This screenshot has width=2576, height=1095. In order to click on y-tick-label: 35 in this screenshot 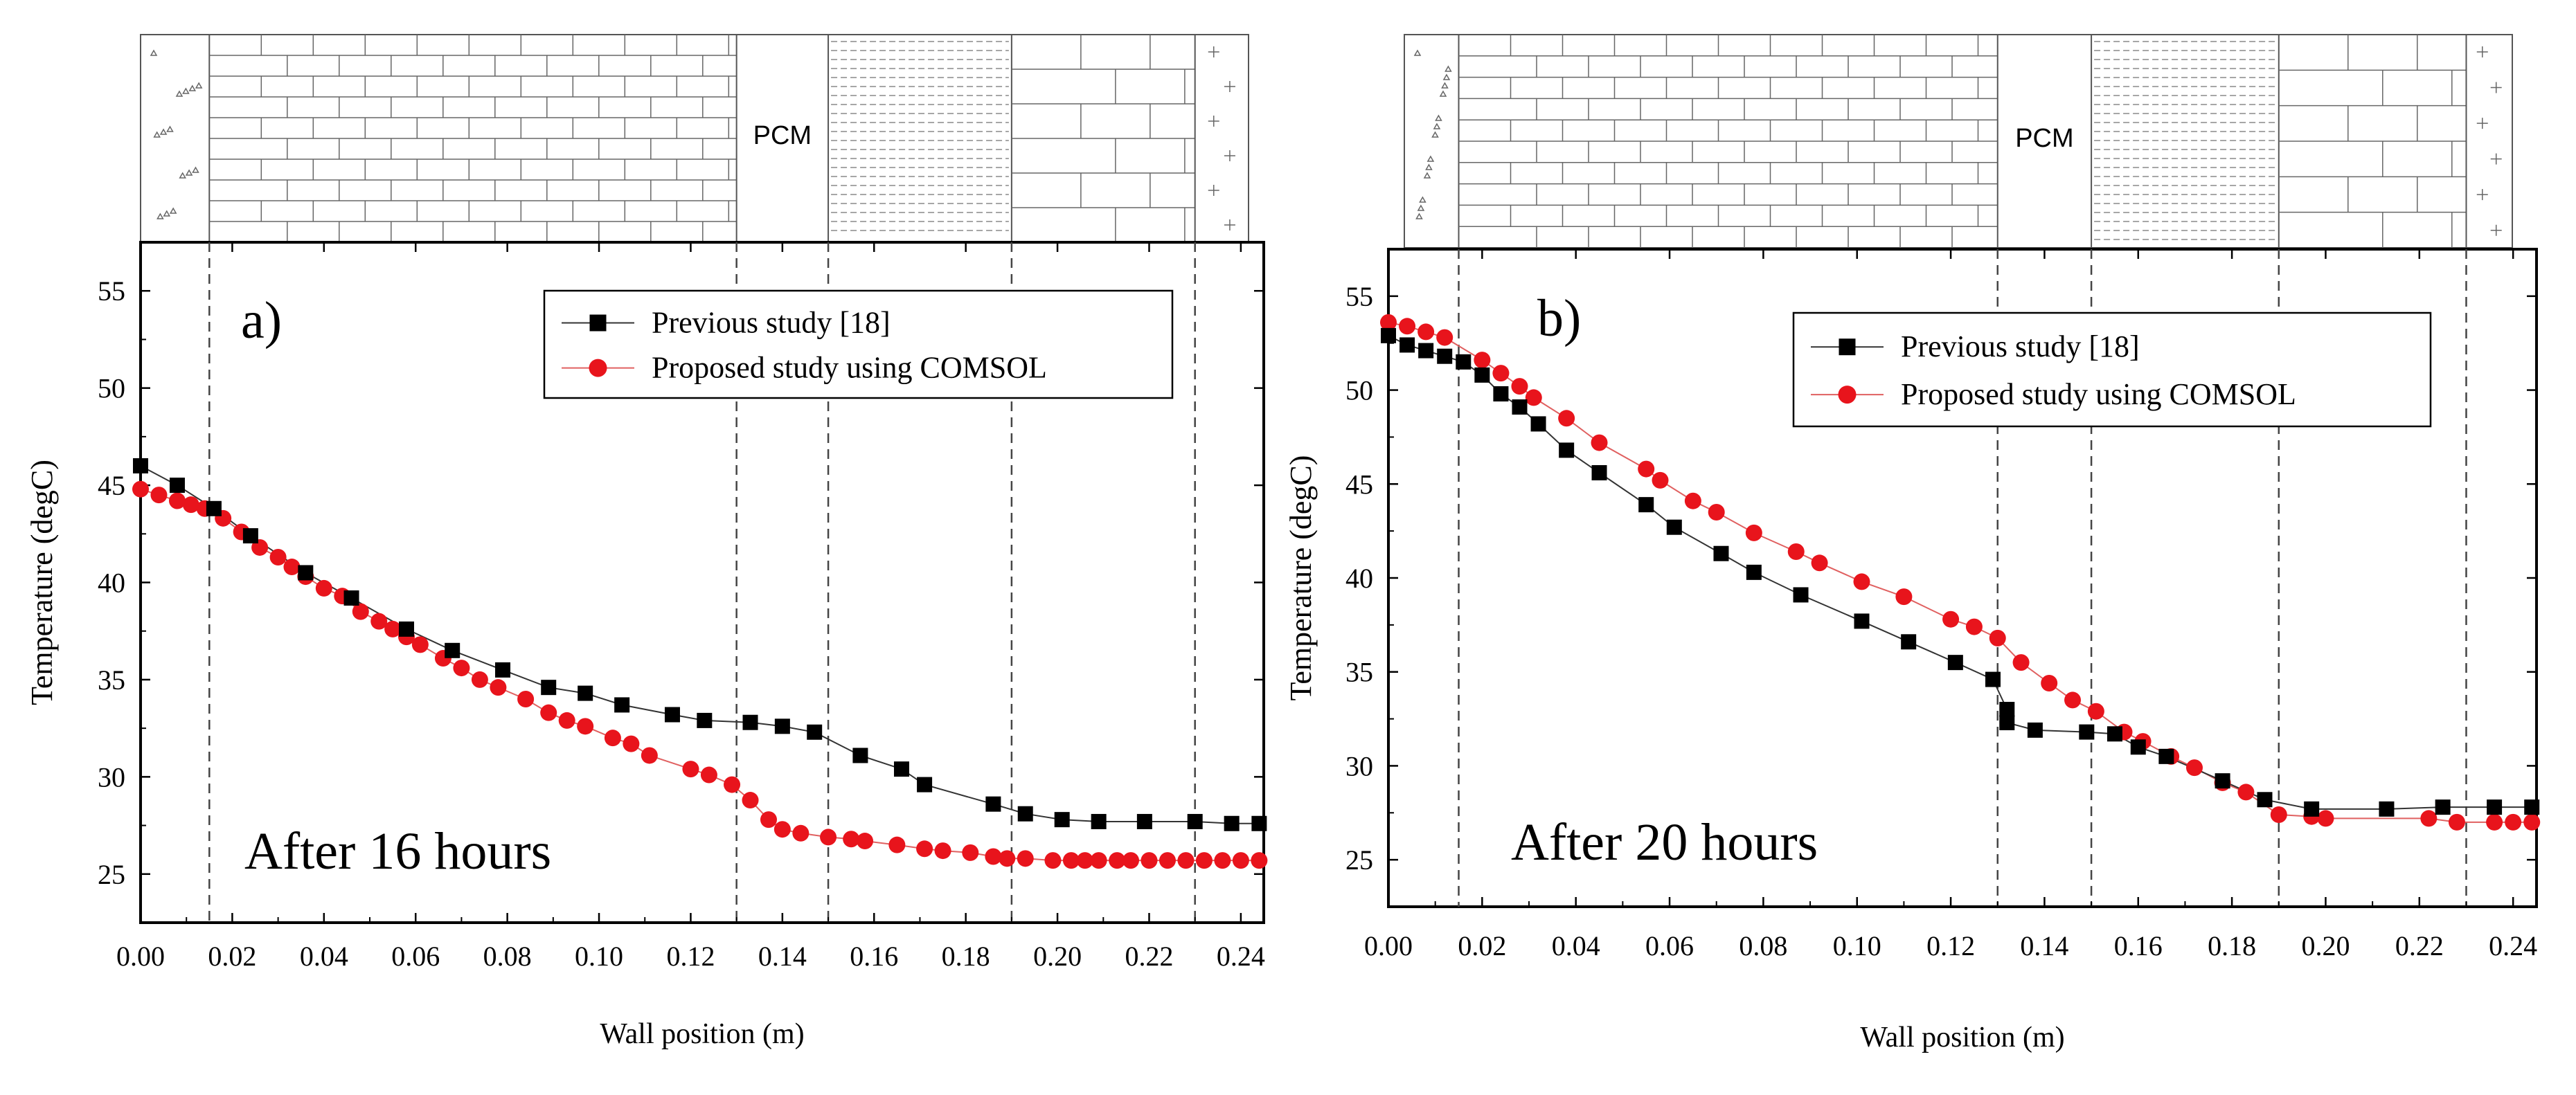, I will do `click(111, 680)`.